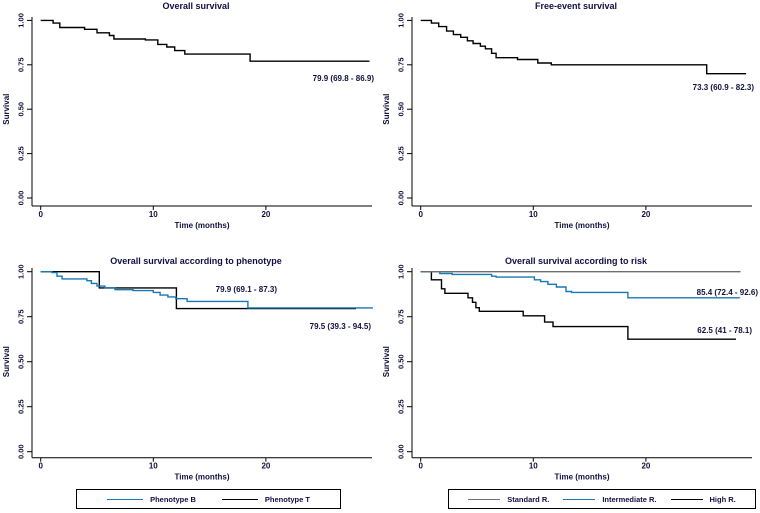 The width and height of the screenshot is (760, 513). What do you see at coordinates (722, 499) in the screenshot?
I see `legend-label-high-risk: High R.` at bounding box center [722, 499].